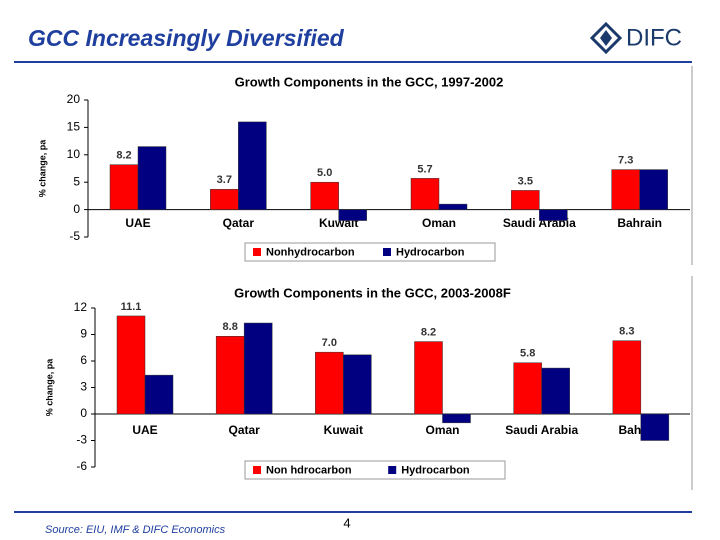  Describe the element at coordinates (186, 38) in the screenshot. I see `slide-title: GCC Increasingly Diversified` at that location.